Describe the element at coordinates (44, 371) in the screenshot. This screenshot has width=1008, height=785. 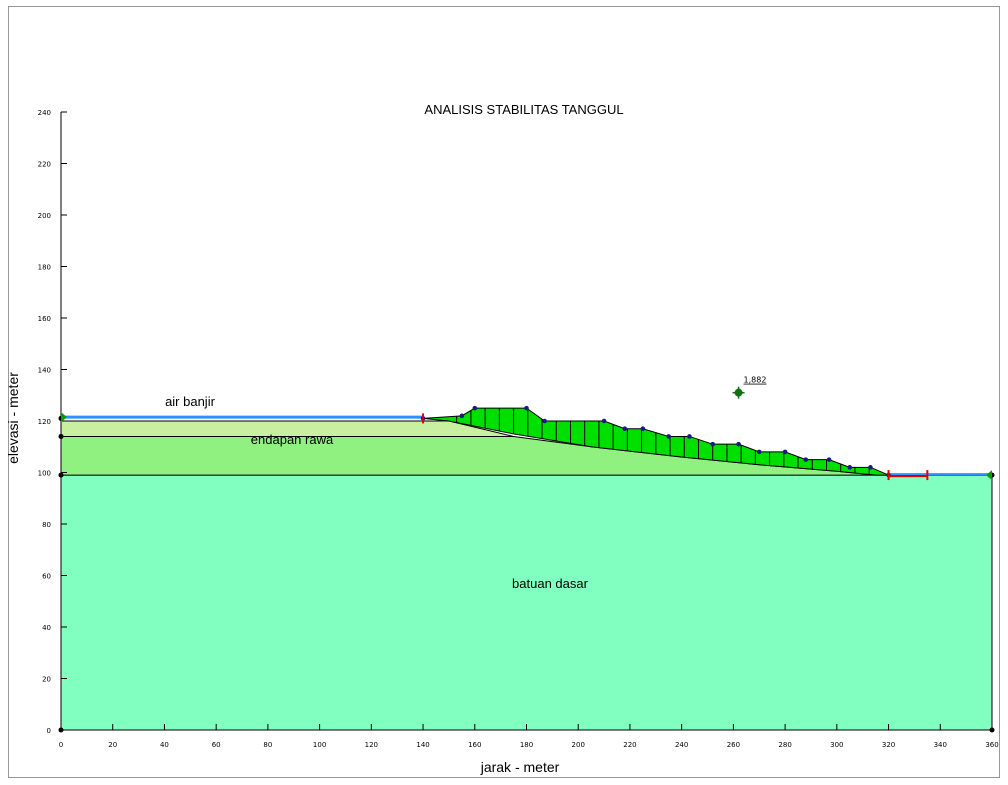
I see `y-tick-label: 140` at that location.